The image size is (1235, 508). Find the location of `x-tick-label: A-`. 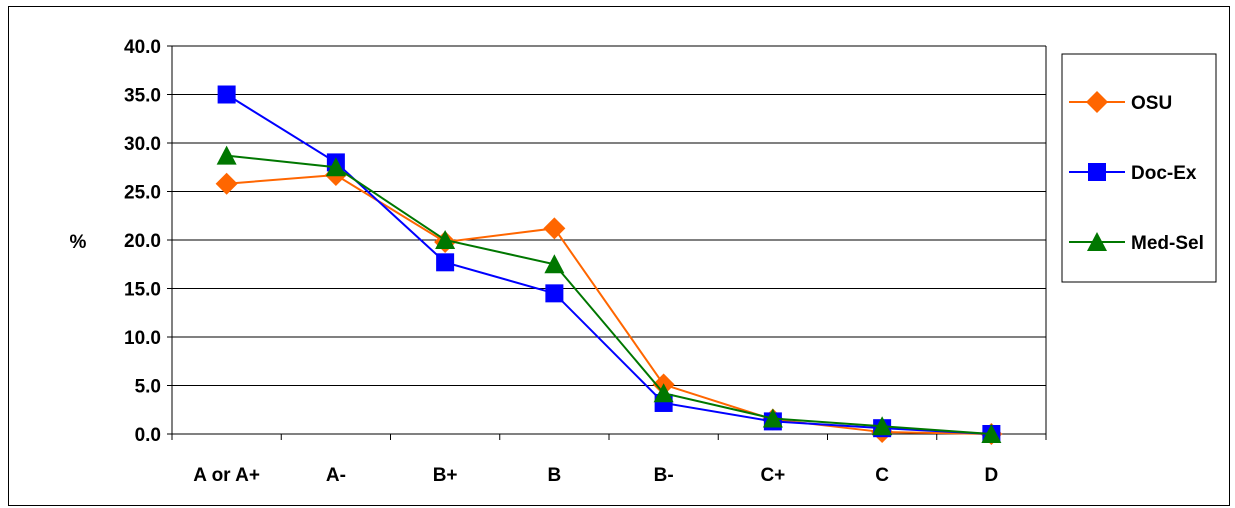

x-tick-label: A- is located at coordinates (336, 475).